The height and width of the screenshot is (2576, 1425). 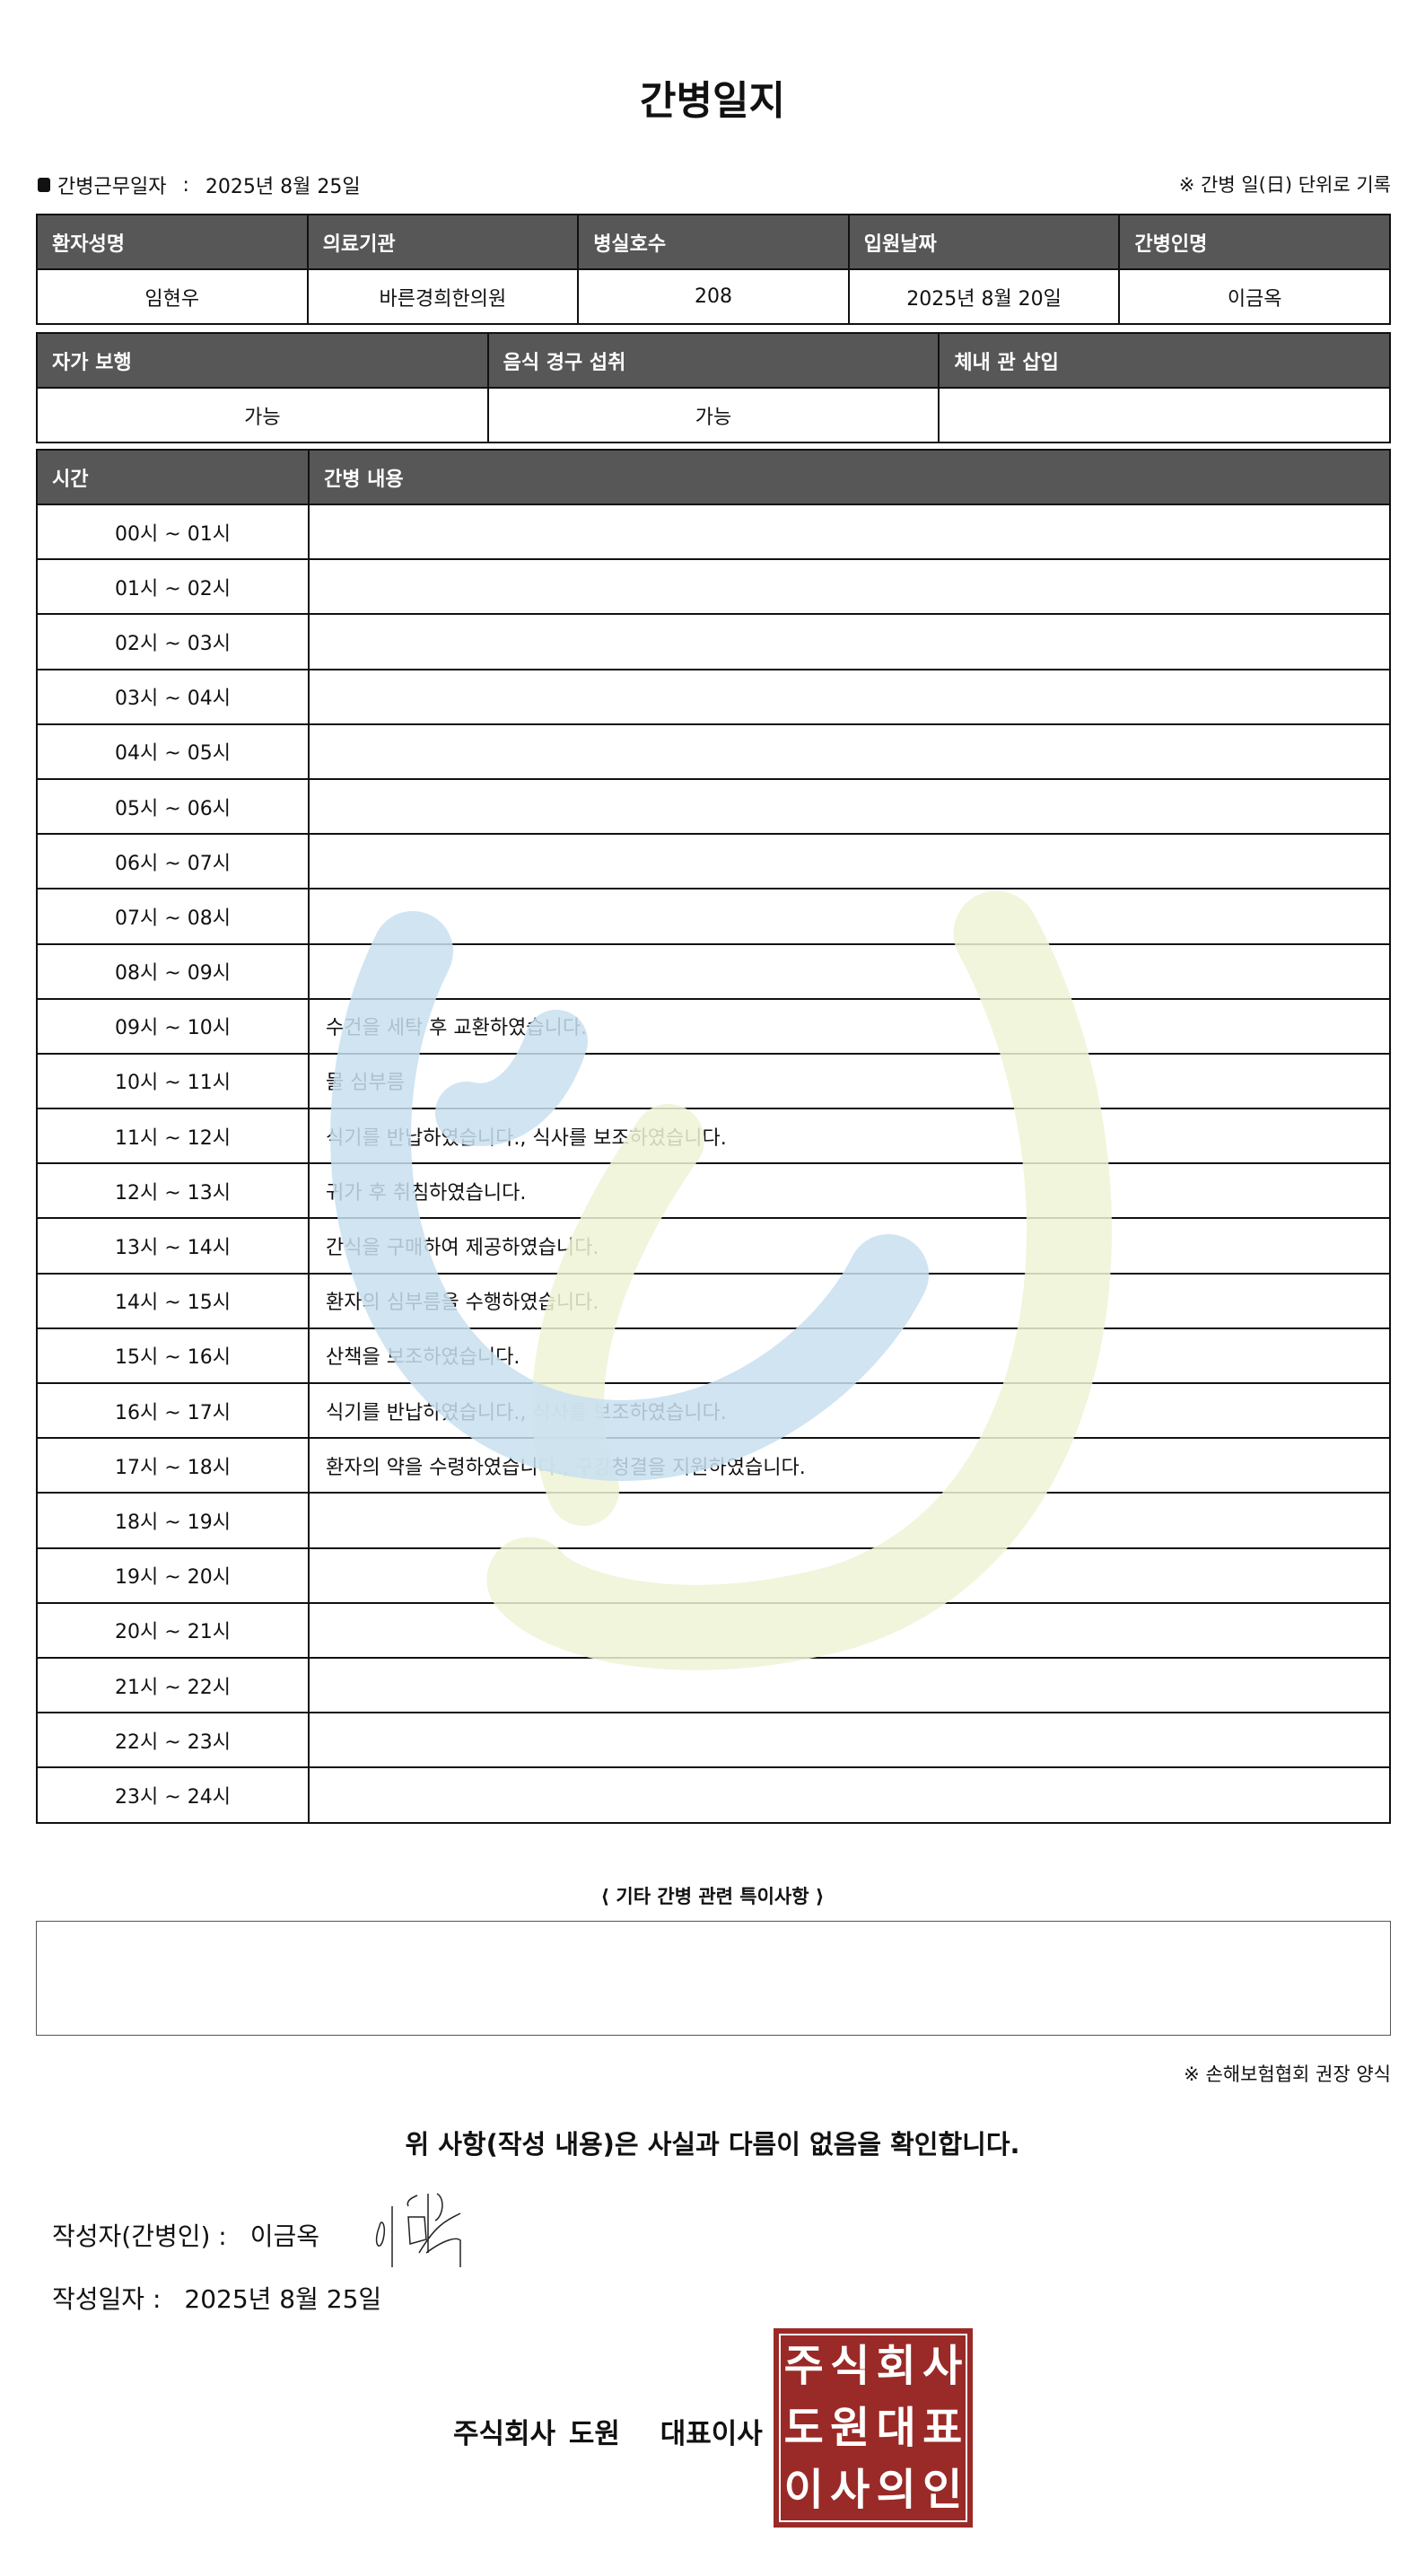 What do you see at coordinates (1287, 2074) in the screenshot?
I see `insurance-note: ※ 손해보험협회 권장 양식` at bounding box center [1287, 2074].